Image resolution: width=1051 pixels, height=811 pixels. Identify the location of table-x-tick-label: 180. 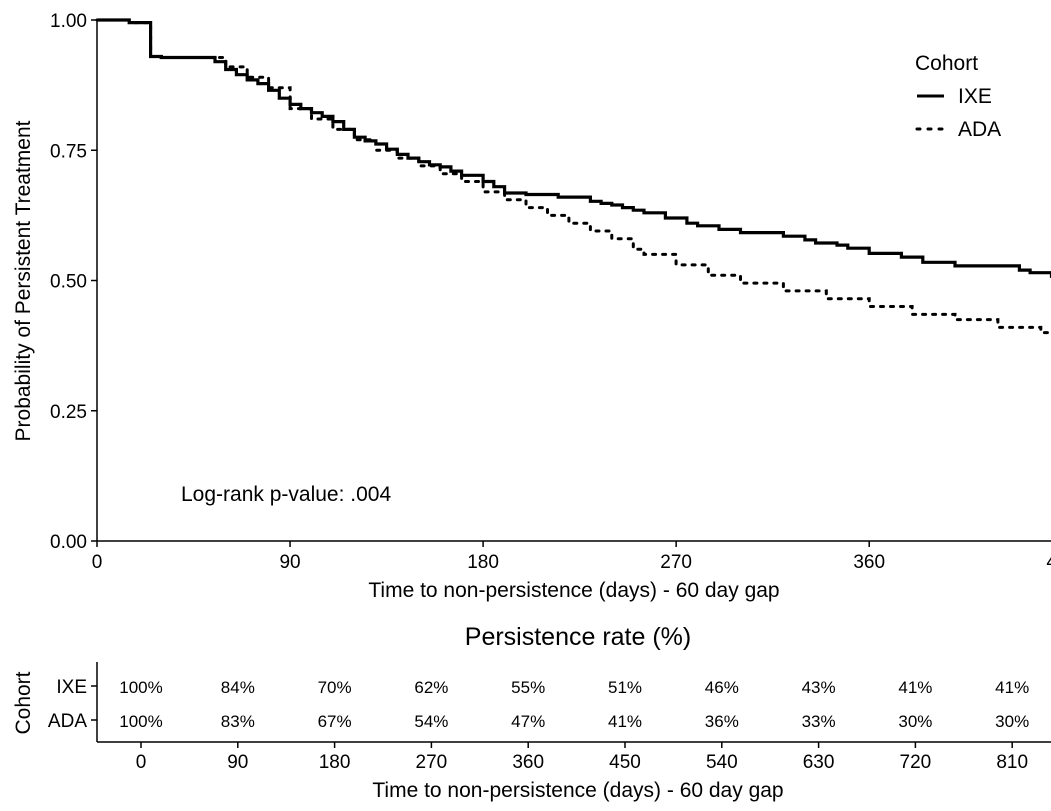
(335, 762).